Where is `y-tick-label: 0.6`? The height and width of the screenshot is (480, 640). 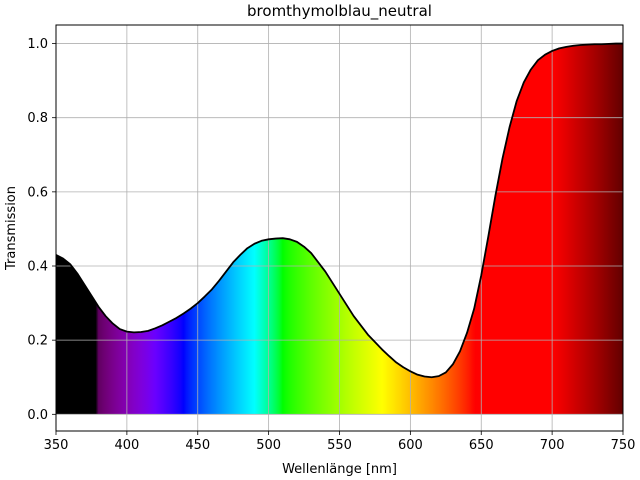 y-tick-label: 0.6 is located at coordinates (37, 192).